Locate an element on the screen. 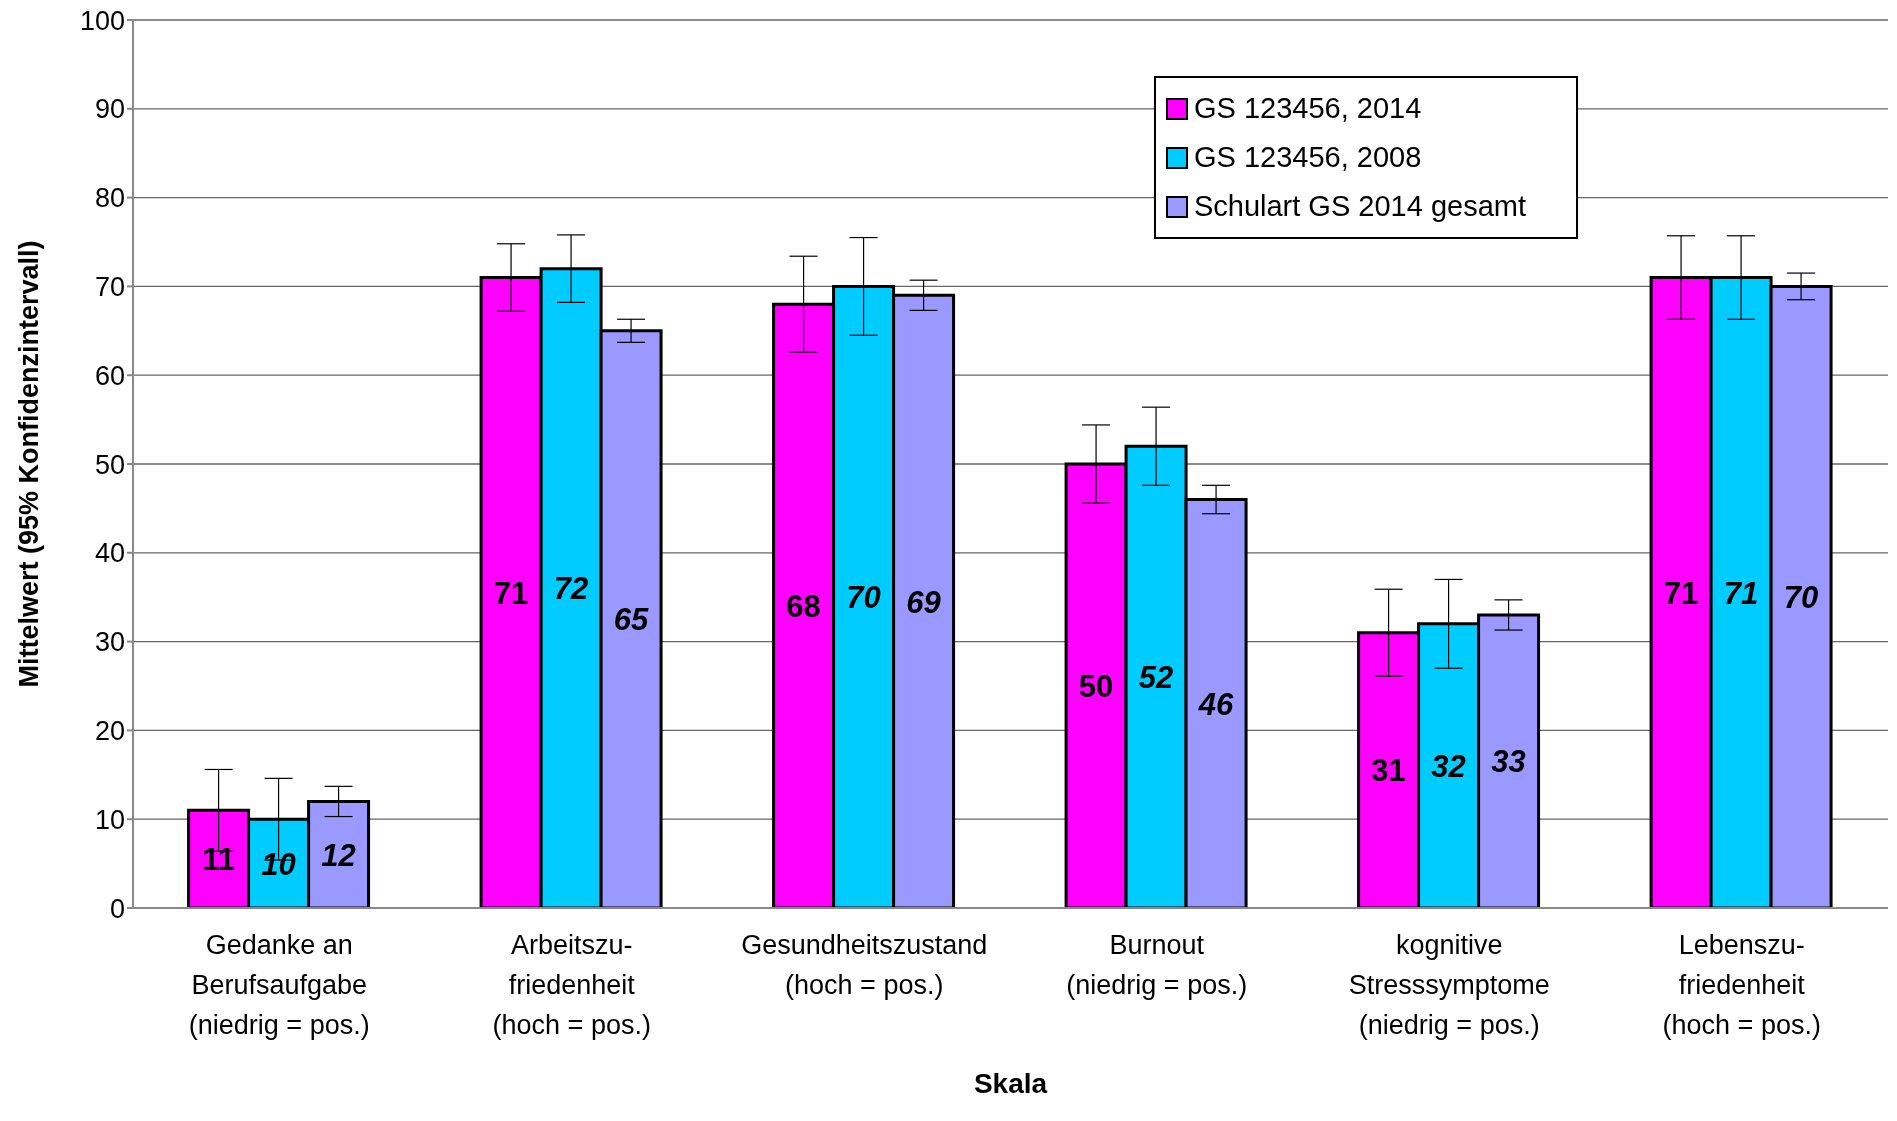  y-tick-label: 80 is located at coordinates (109, 198).